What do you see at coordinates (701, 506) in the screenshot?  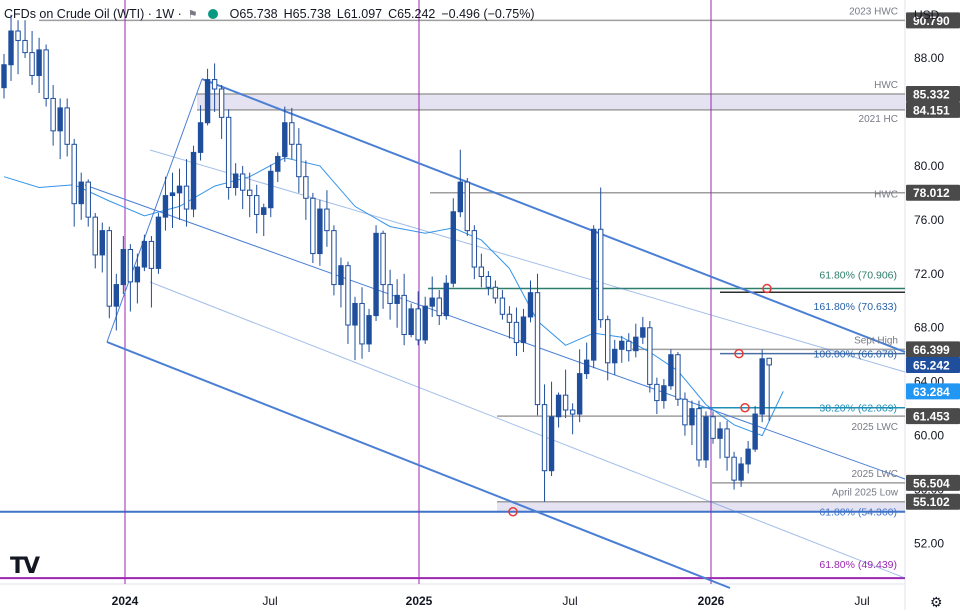 I see `zone-april-low` at bounding box center [701, 506].